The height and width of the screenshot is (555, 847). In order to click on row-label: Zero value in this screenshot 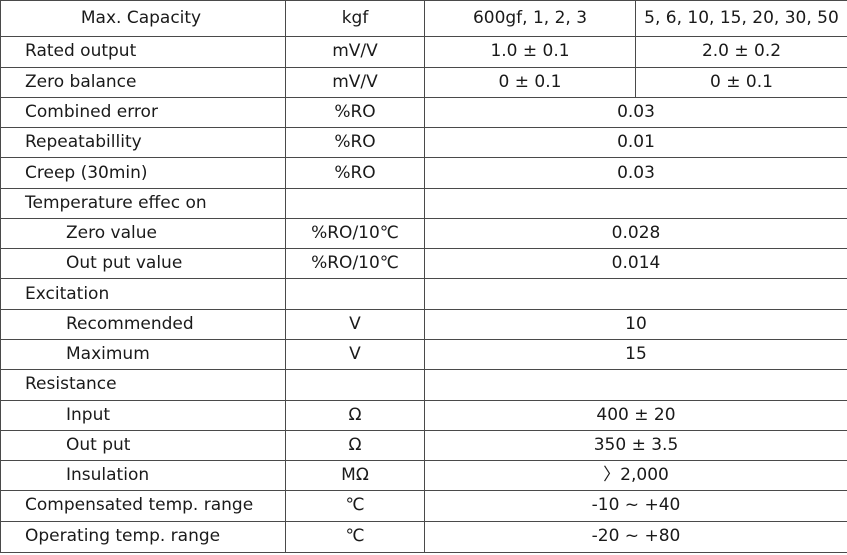, I will do `click(143, 233)`.